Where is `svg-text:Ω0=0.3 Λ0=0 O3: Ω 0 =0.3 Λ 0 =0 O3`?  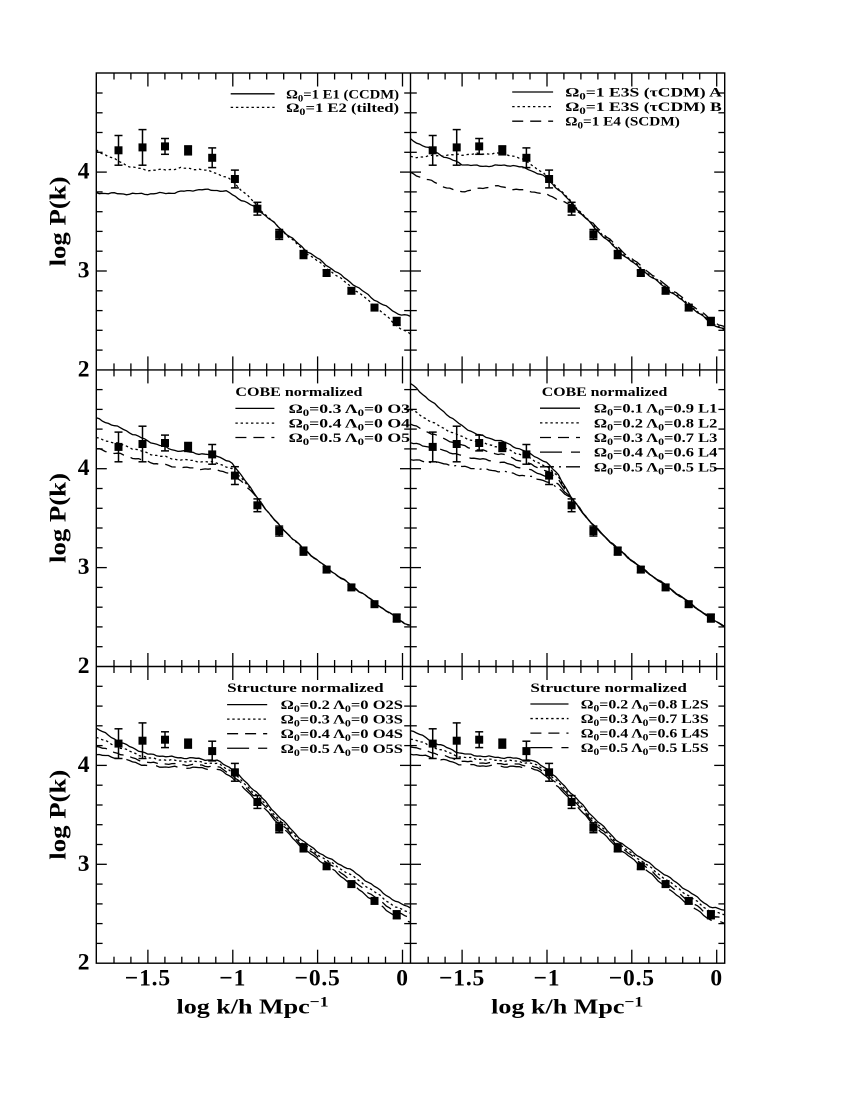 svg-text:Ω0=0.3 Λ0=0 O3: Ω 0 =0.3 Λ 0 =0 O3 is located at coordinates (349, 410).